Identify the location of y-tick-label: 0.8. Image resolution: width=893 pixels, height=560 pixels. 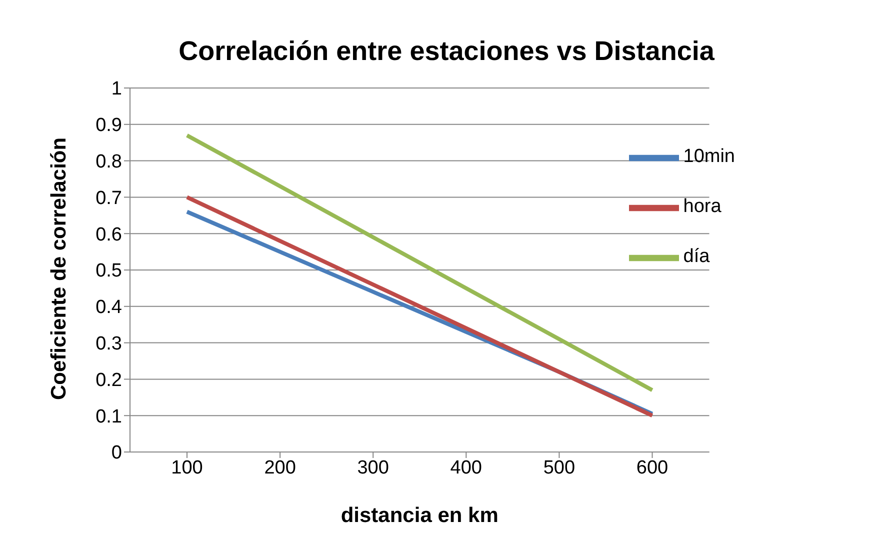
(109, 162).